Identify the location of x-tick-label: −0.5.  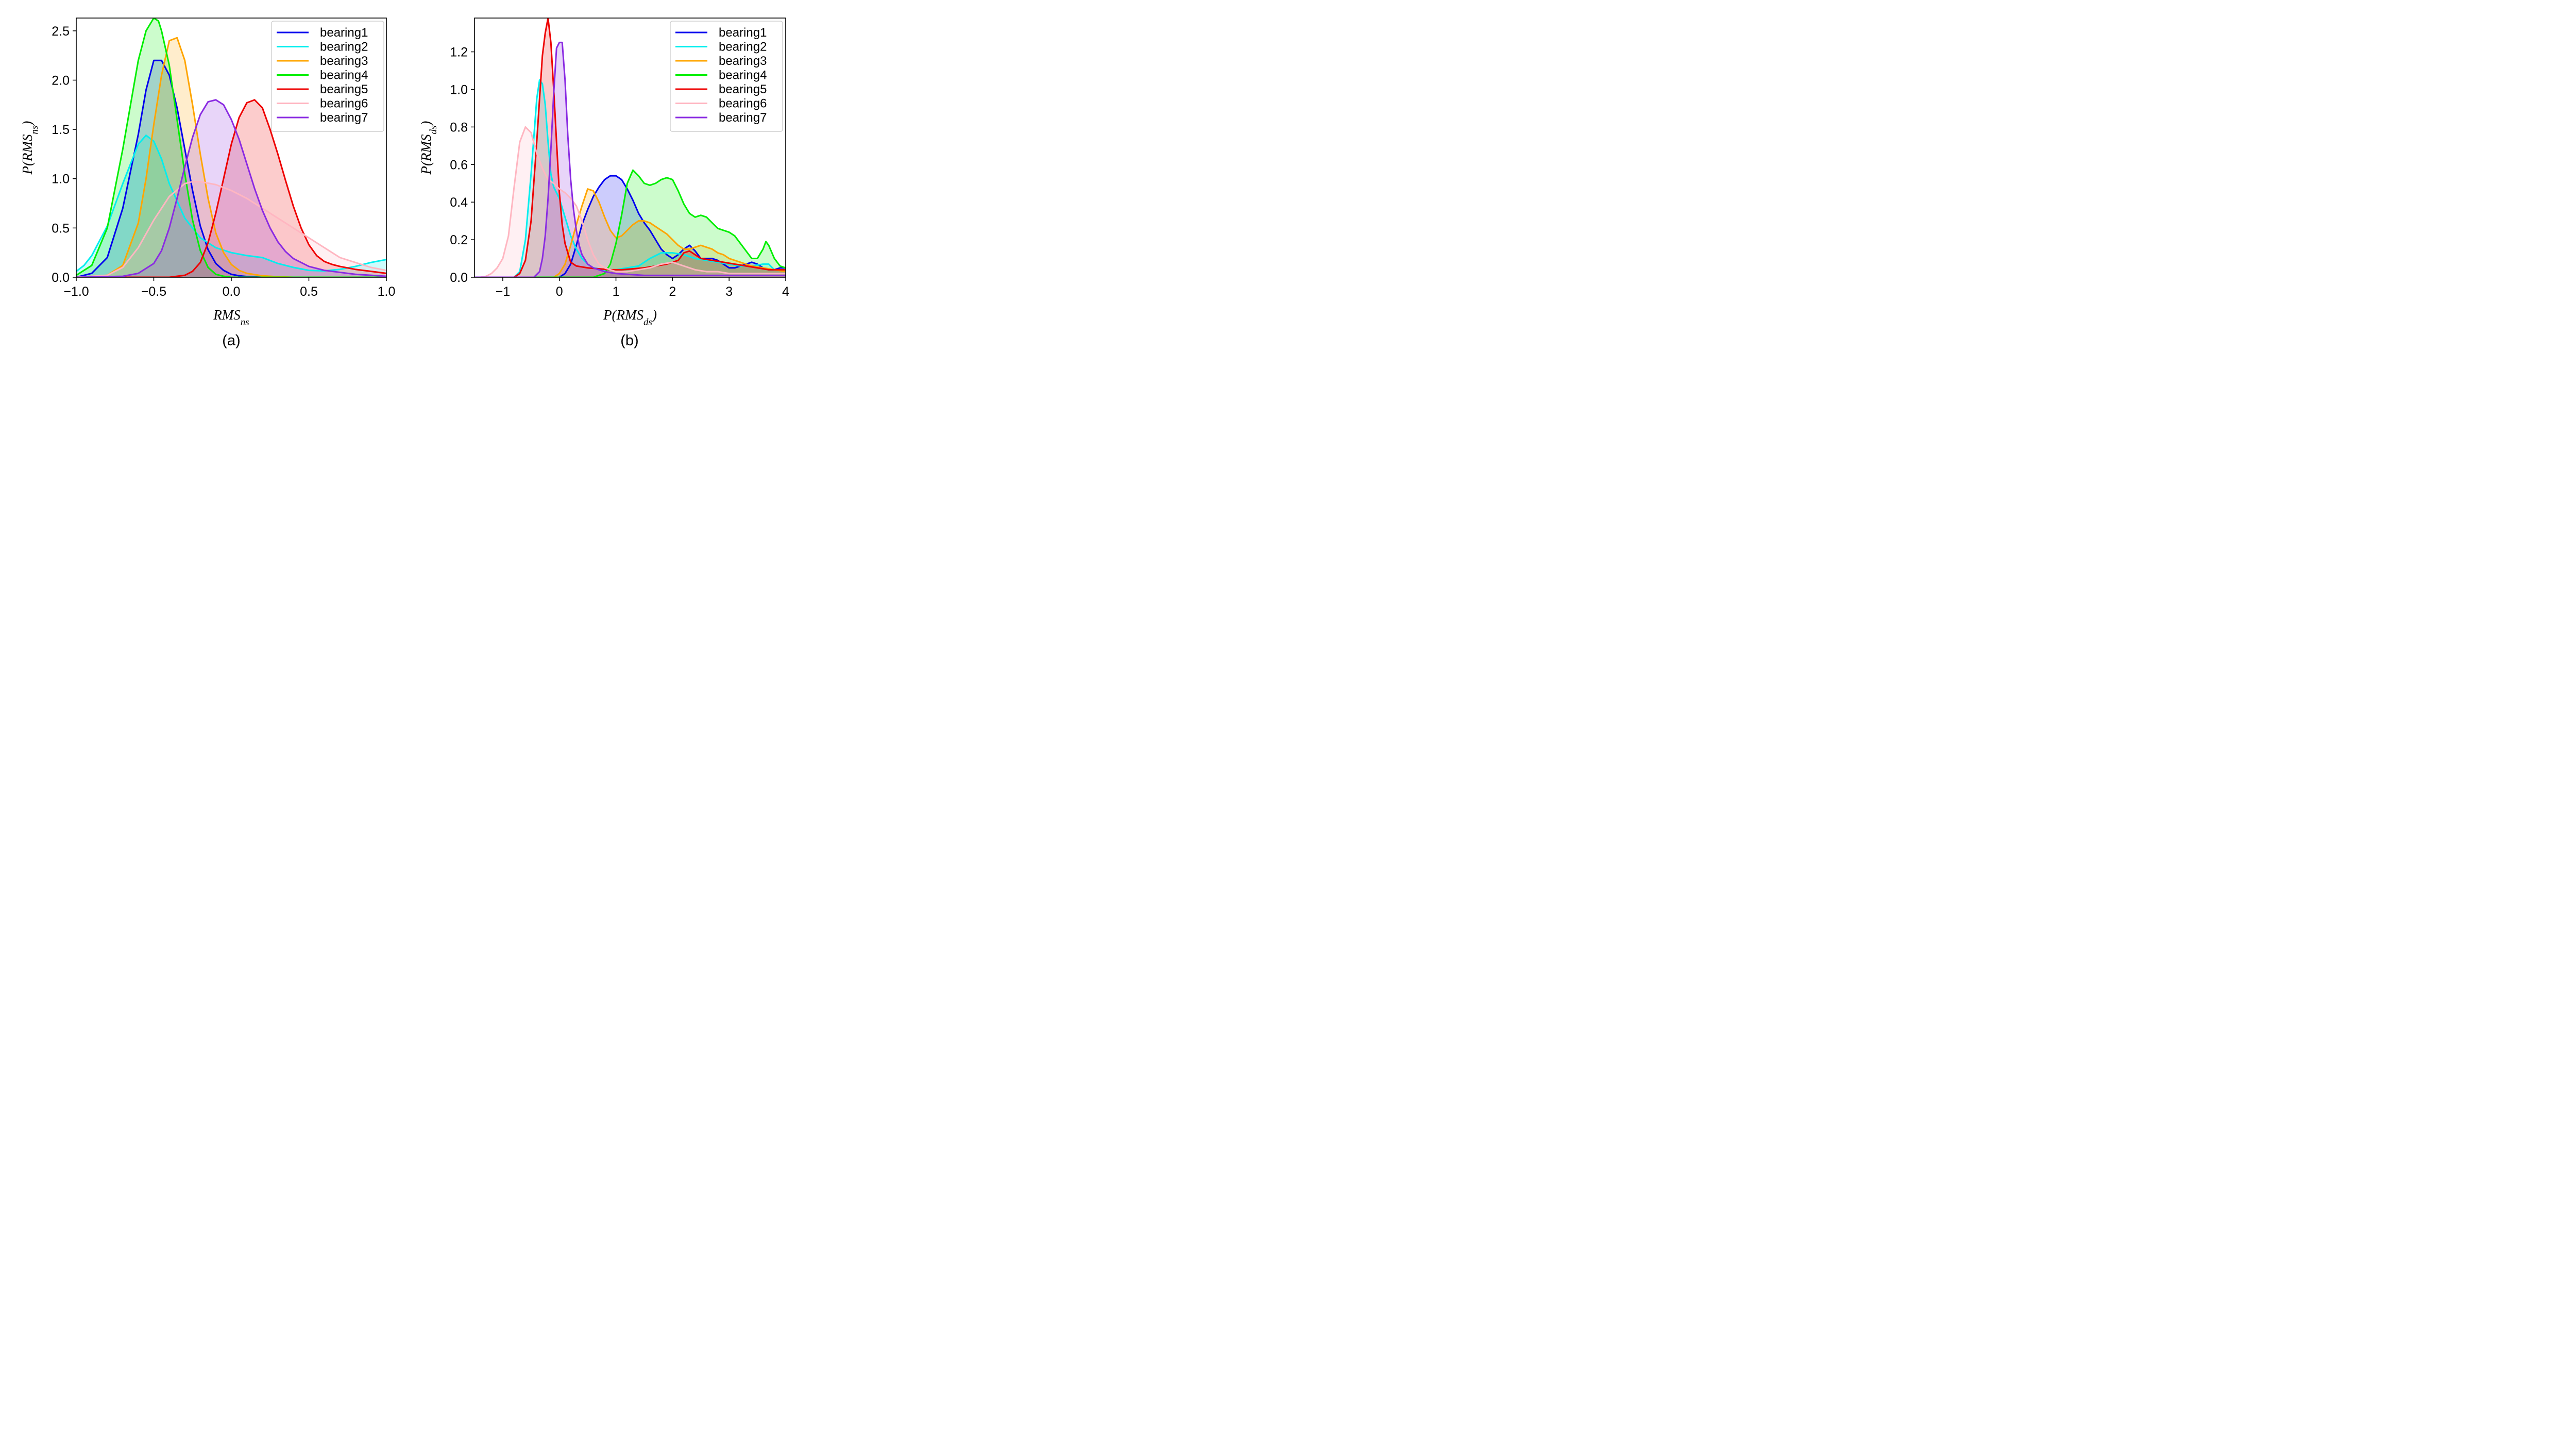
(153, 291).